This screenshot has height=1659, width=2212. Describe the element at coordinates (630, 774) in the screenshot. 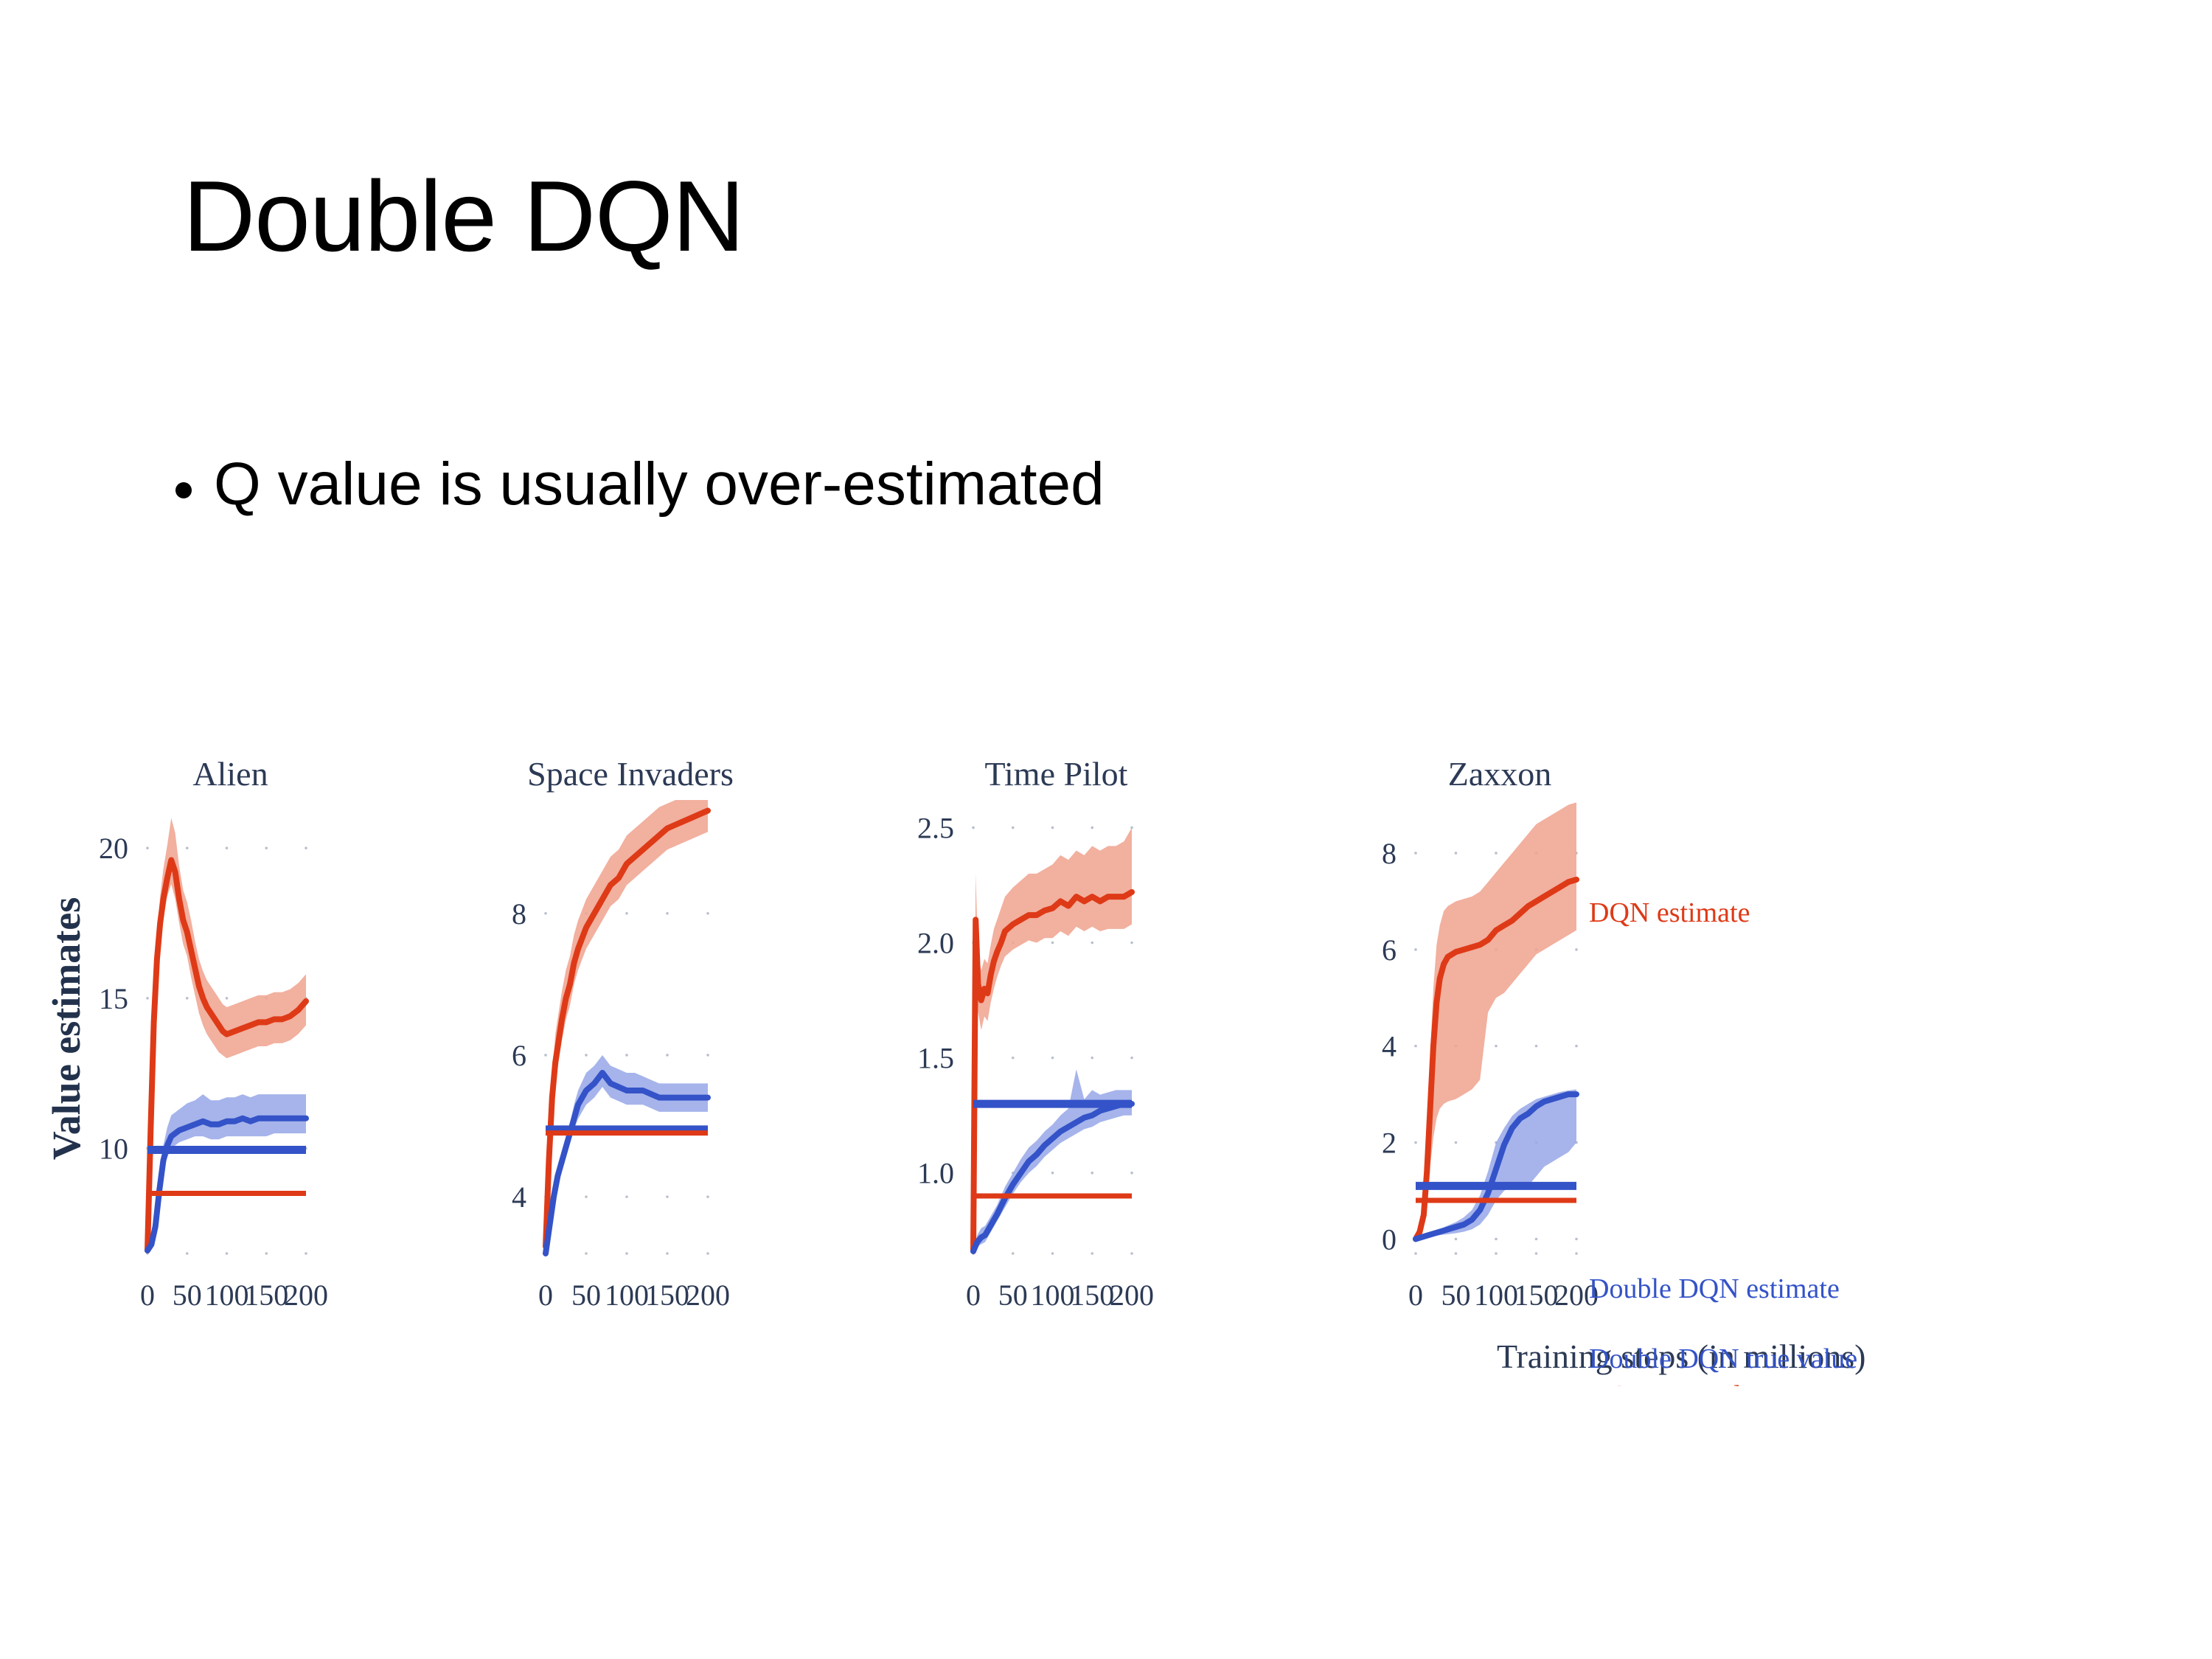

I see `panel-title: Space Invaders` at that location.